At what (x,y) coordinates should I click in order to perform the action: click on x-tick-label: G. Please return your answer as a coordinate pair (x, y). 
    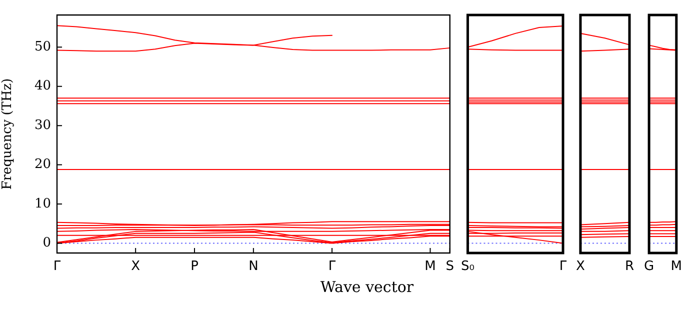
    Looking at the image, I should click on (649, 266).